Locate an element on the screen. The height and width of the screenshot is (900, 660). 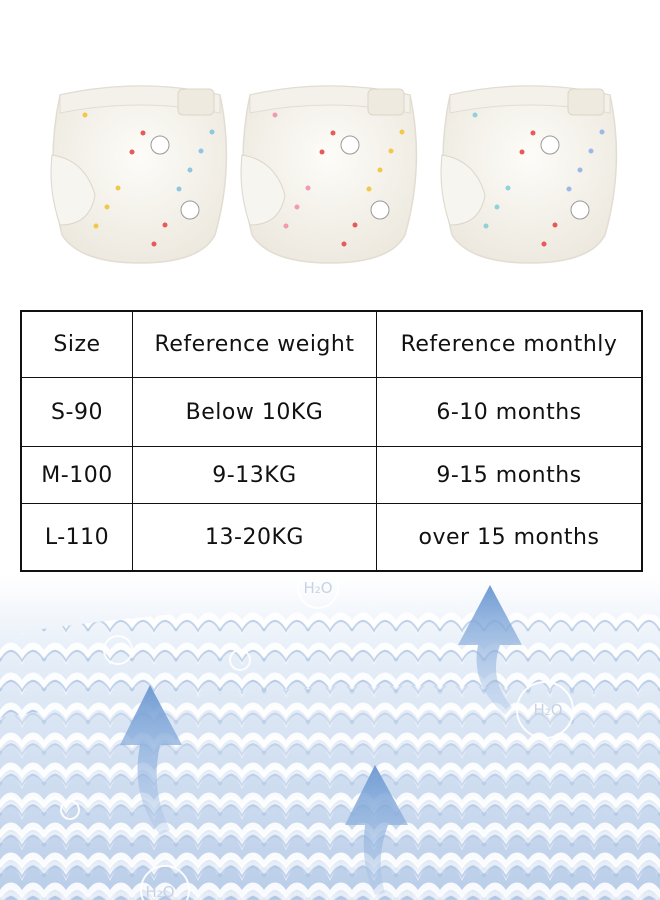
table-row: M-100 9-13KG 9-15 months is located at coordinates (331, 475).